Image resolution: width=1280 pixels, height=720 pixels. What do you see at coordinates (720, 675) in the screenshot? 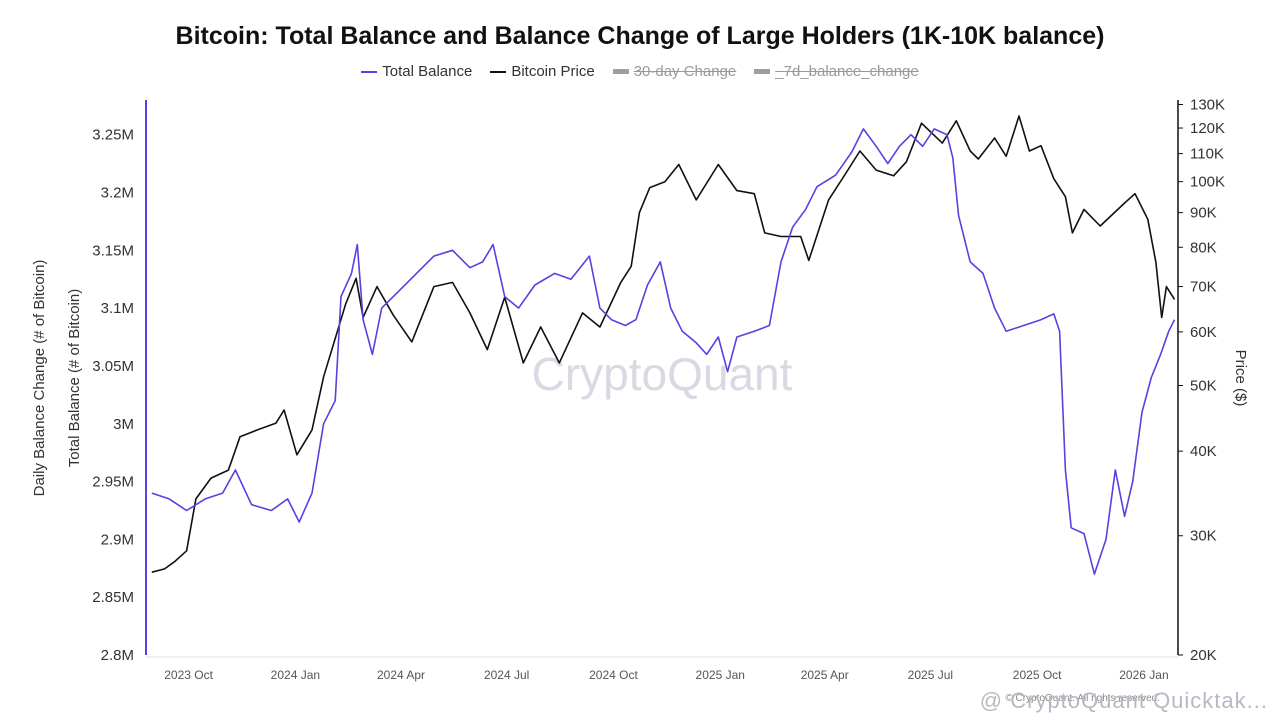
I see `x-tick-label: 2025 Jan` at bounding box center [720, 675].